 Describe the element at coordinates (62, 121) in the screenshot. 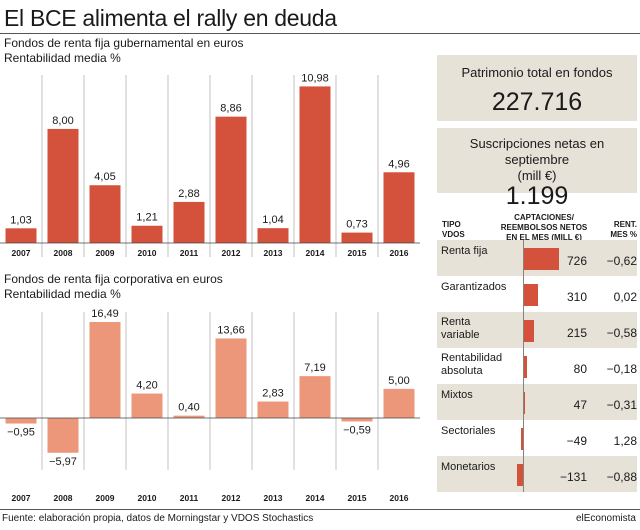

I see `value-label-2008: 8,00` at that location.